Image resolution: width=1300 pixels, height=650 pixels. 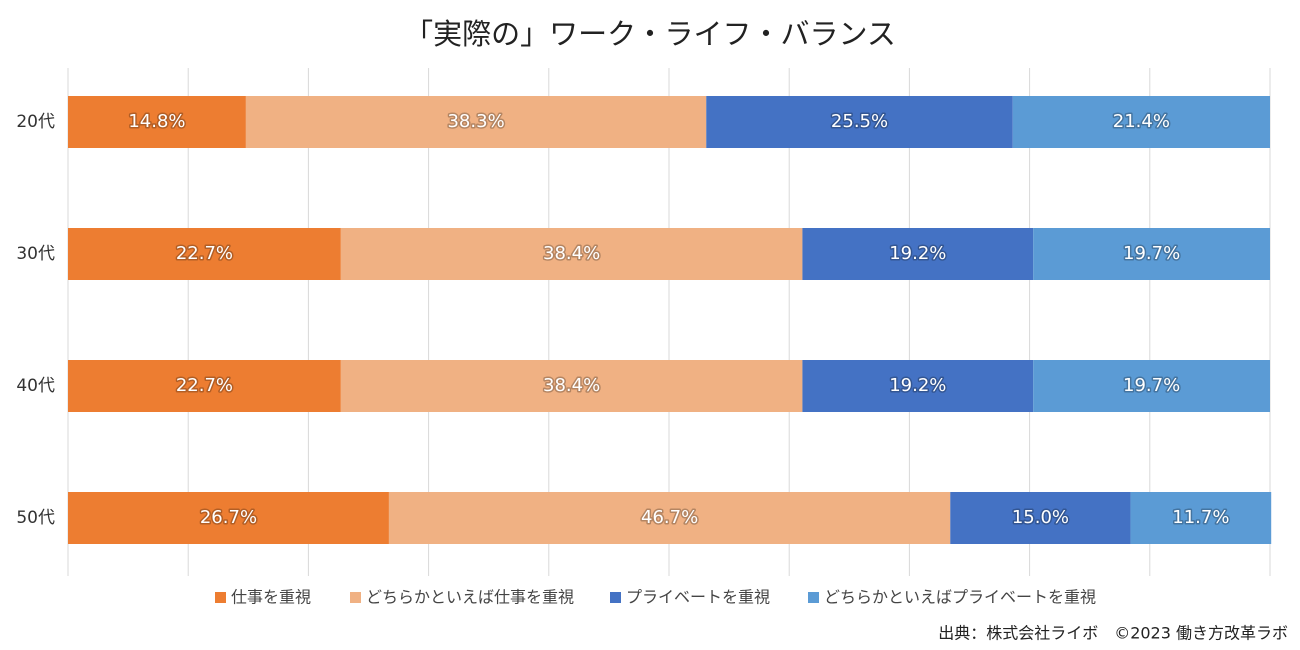 I want to click on data-label: 11.7%, so click(x=1200, y=517).